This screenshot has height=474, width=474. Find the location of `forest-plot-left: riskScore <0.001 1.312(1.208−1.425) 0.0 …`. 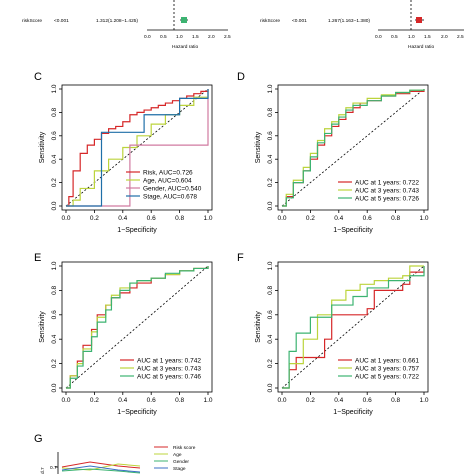

forest-plot-left: riskScore <0.001 1.312(1.208−1.425) 0.0 … is located at coordinates (126, 25).